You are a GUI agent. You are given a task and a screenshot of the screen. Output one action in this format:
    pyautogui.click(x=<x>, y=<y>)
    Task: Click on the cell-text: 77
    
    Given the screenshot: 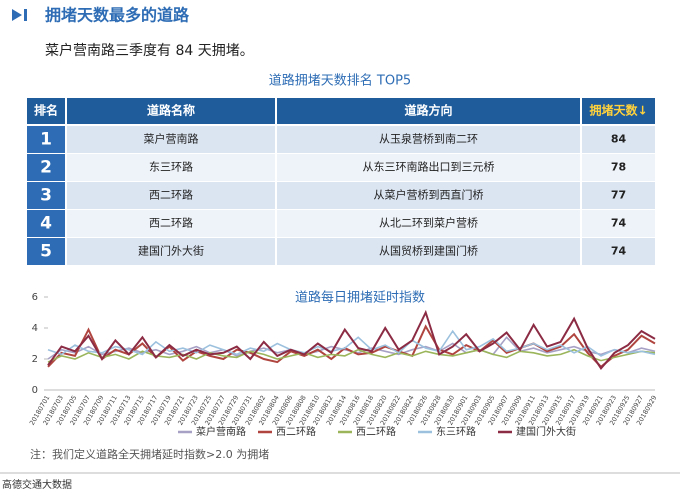 What is the action you would take?
    pyautogui.click(x=618, y=195)
    